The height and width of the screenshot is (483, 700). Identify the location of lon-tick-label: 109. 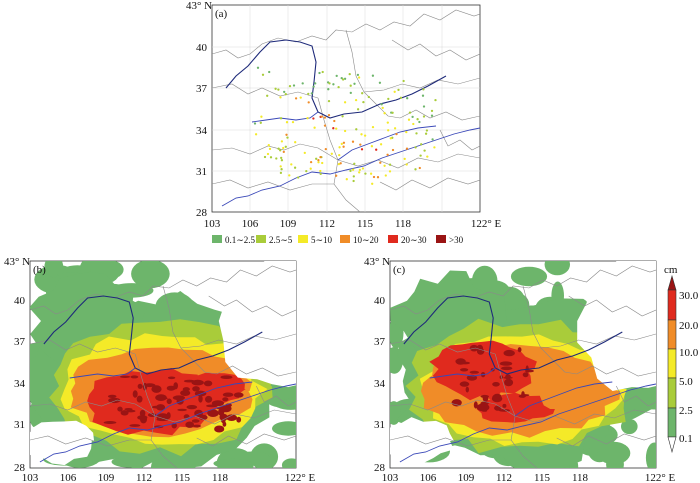
(106, 477).